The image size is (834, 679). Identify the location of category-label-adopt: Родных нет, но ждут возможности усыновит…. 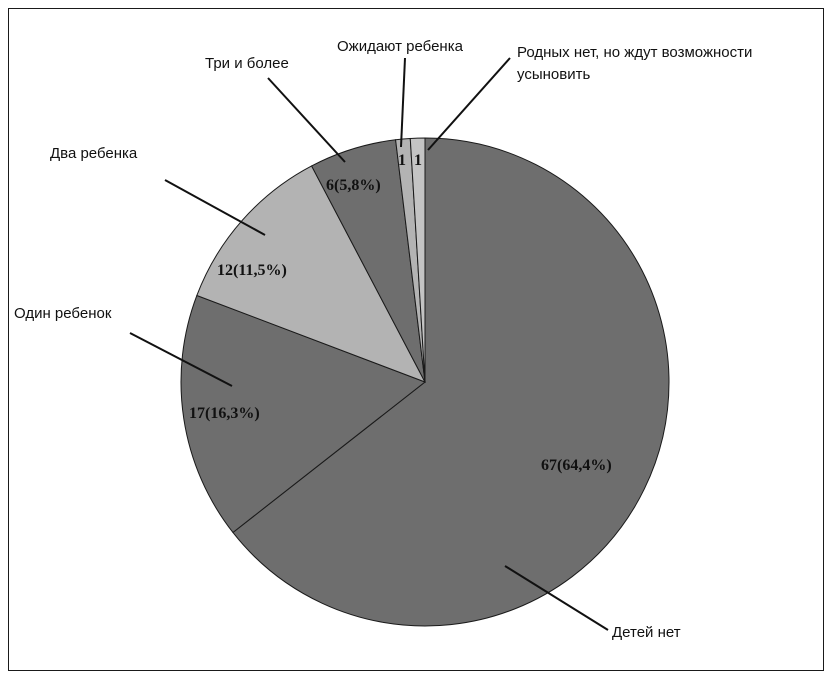
(637, 63).